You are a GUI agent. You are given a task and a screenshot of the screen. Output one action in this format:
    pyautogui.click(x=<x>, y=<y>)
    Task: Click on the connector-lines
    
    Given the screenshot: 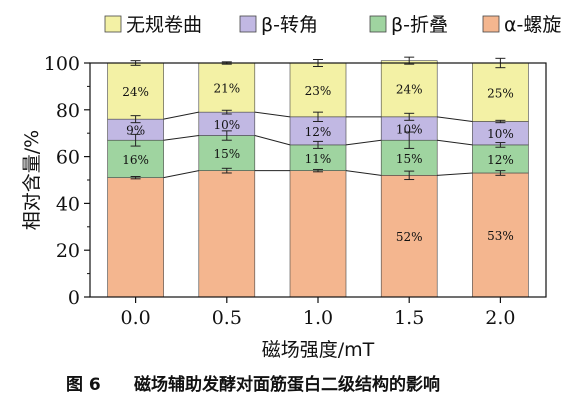 What is the action you would take?
    pyautogui.click(x=318, y=145)
    